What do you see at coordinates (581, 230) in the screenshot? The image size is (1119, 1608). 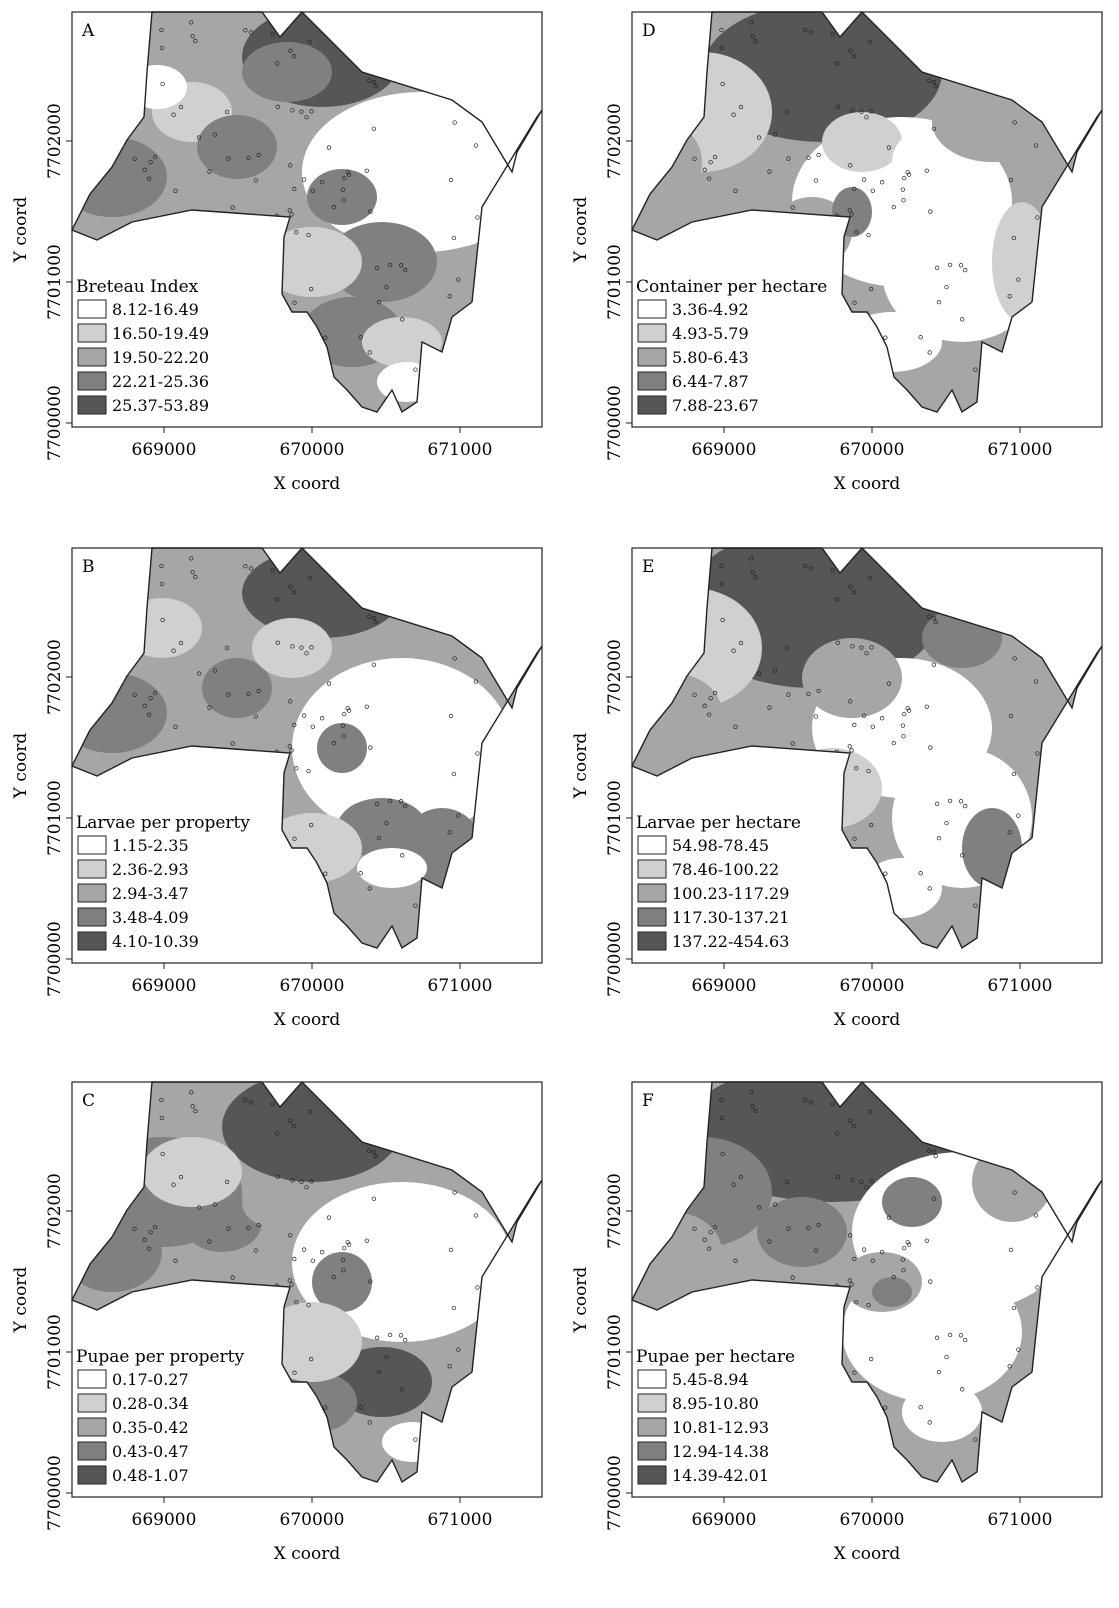 I see `y-axis-label: Y coord` at bounding box center [581, 230].